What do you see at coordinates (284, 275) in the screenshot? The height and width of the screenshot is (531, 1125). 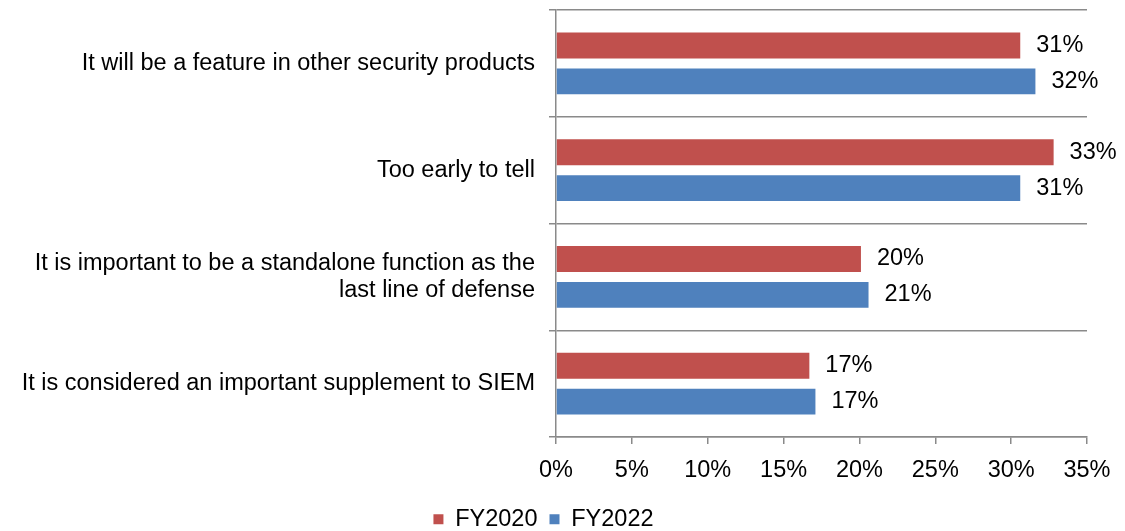 I see `y-tick-label: It is important to be a standalone function as the last line of defense` at bounding box center [284, 275].